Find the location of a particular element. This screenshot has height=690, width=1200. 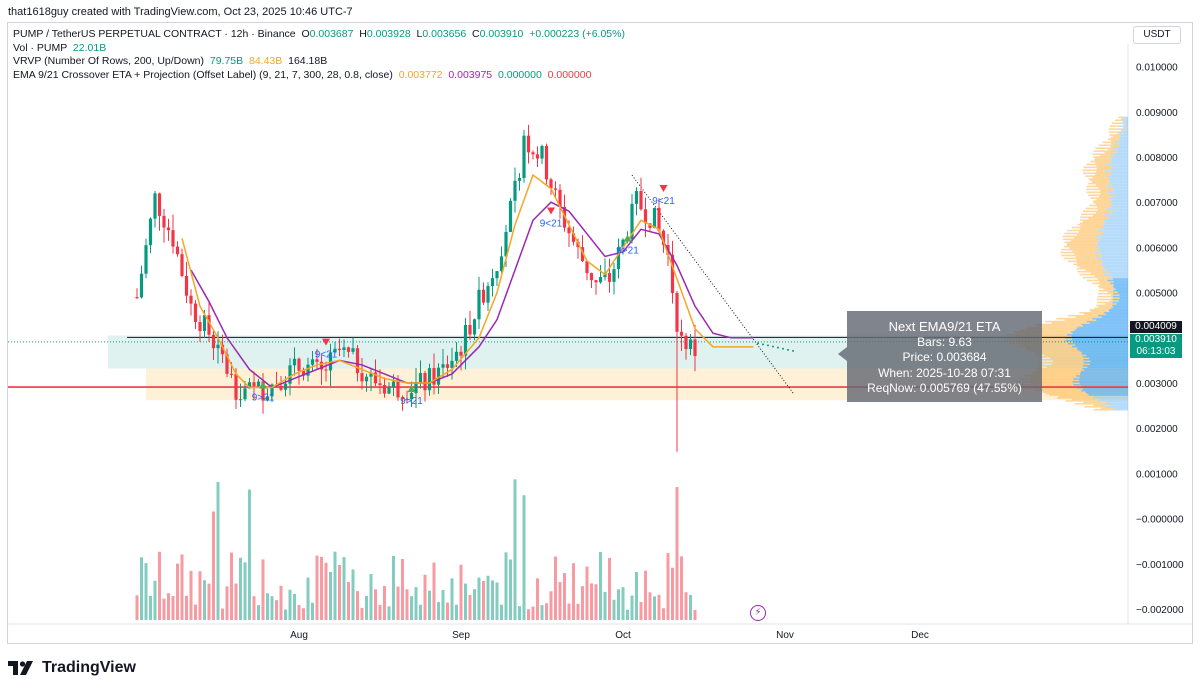

y-tick-label: 0.006000 is located at coordinates (1157, 248).